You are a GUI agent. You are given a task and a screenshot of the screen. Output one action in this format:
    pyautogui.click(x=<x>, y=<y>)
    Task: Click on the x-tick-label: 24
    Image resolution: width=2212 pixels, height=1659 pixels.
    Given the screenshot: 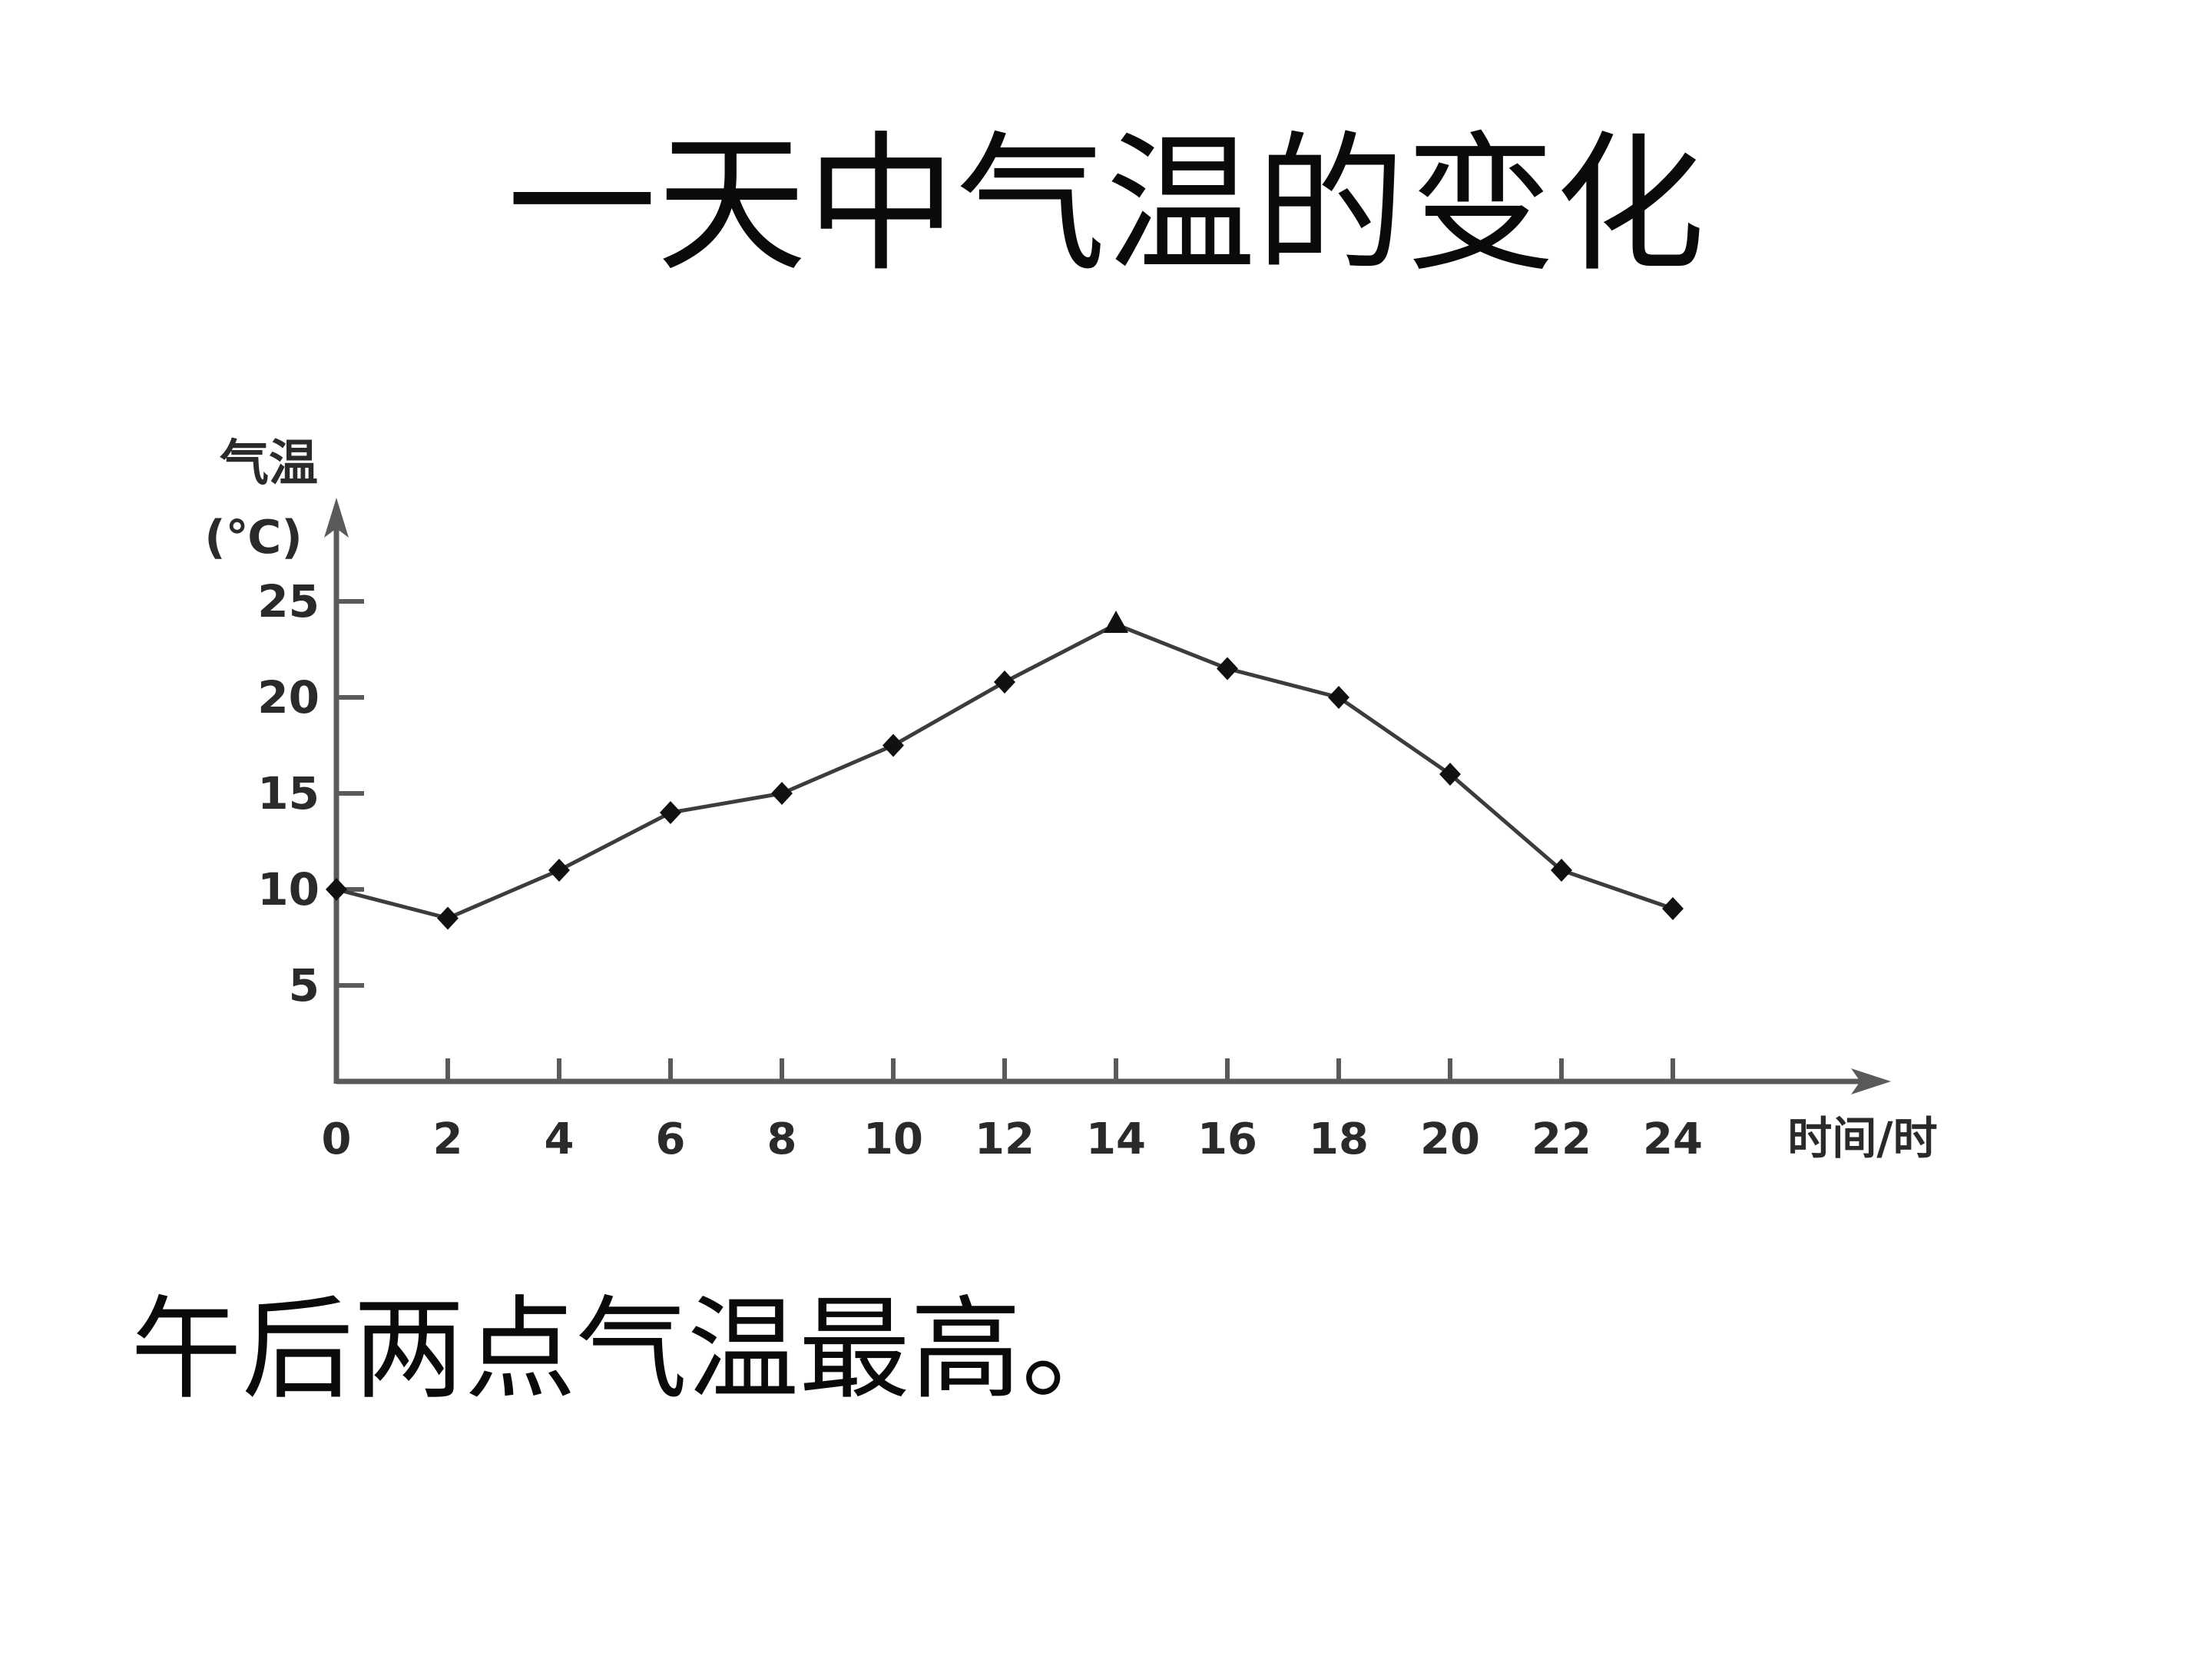 What is the action you would take?
    pyautogui.click(x=1673, y=1139)
    